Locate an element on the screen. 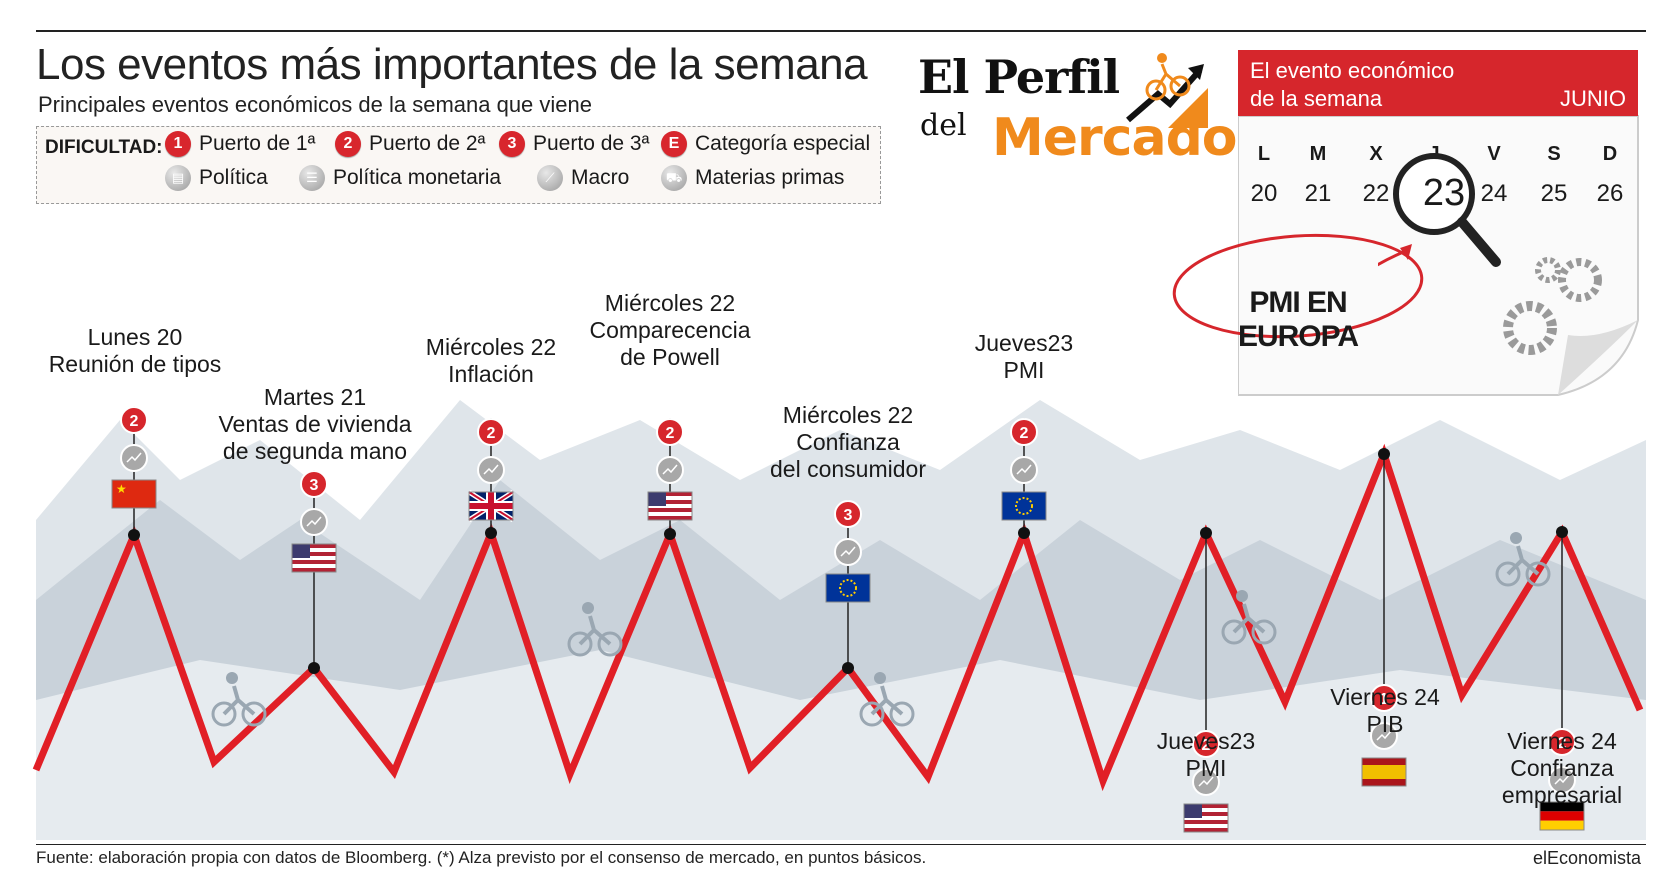 The height and width of the screenshot is (891, 1677). difficulty-1-icon: 1 is located at coordinates (178, 144).